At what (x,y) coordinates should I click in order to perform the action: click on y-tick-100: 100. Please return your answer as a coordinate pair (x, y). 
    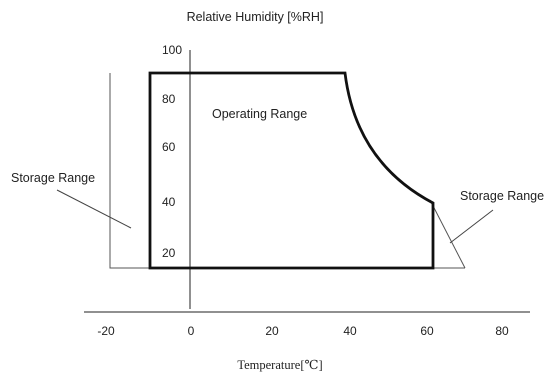
    Looking at the image, I should click on (172, 50).